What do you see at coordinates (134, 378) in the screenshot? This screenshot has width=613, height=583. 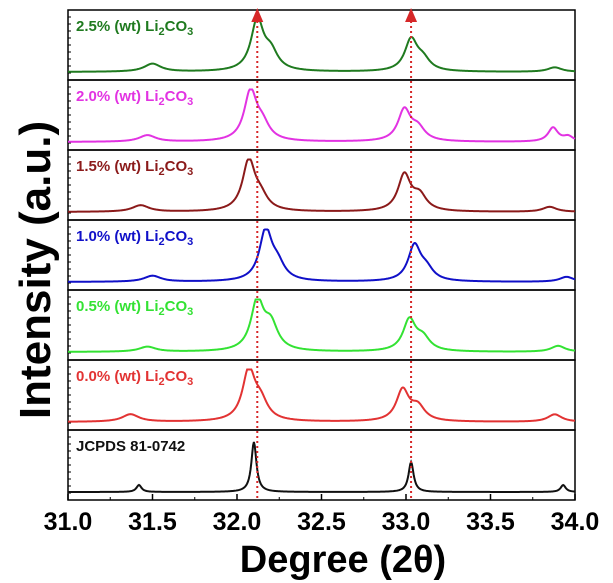 I see `series-label-5: 0.0% (wt) Li2CO3` at bounding box center [134, 378].